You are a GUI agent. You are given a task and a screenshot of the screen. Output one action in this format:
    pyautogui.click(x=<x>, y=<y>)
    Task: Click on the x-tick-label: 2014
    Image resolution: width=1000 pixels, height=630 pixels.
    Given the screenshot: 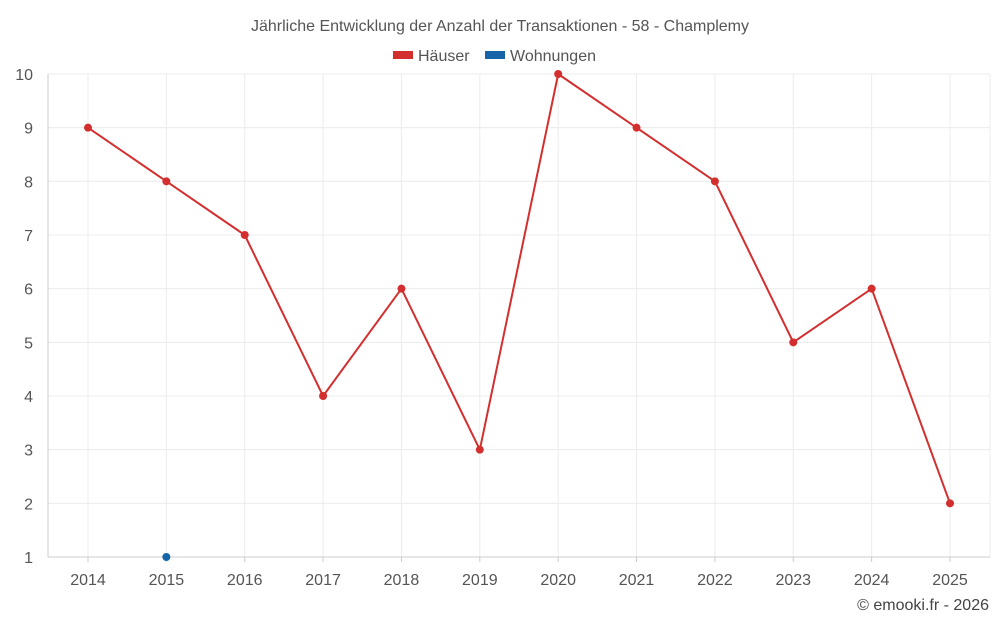 What is the action you would take?
    pyautogui.click(x=88, y=580)
    